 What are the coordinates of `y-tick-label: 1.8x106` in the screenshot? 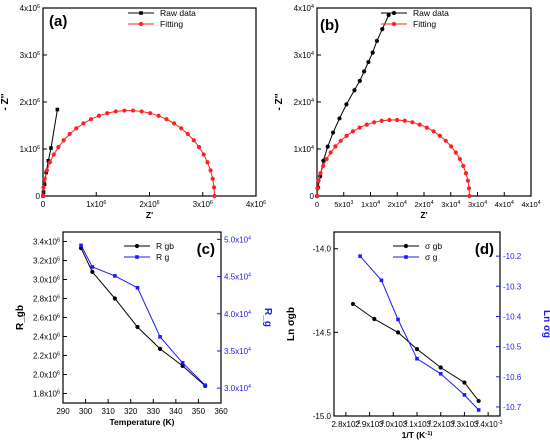 It's located at (46, 394).